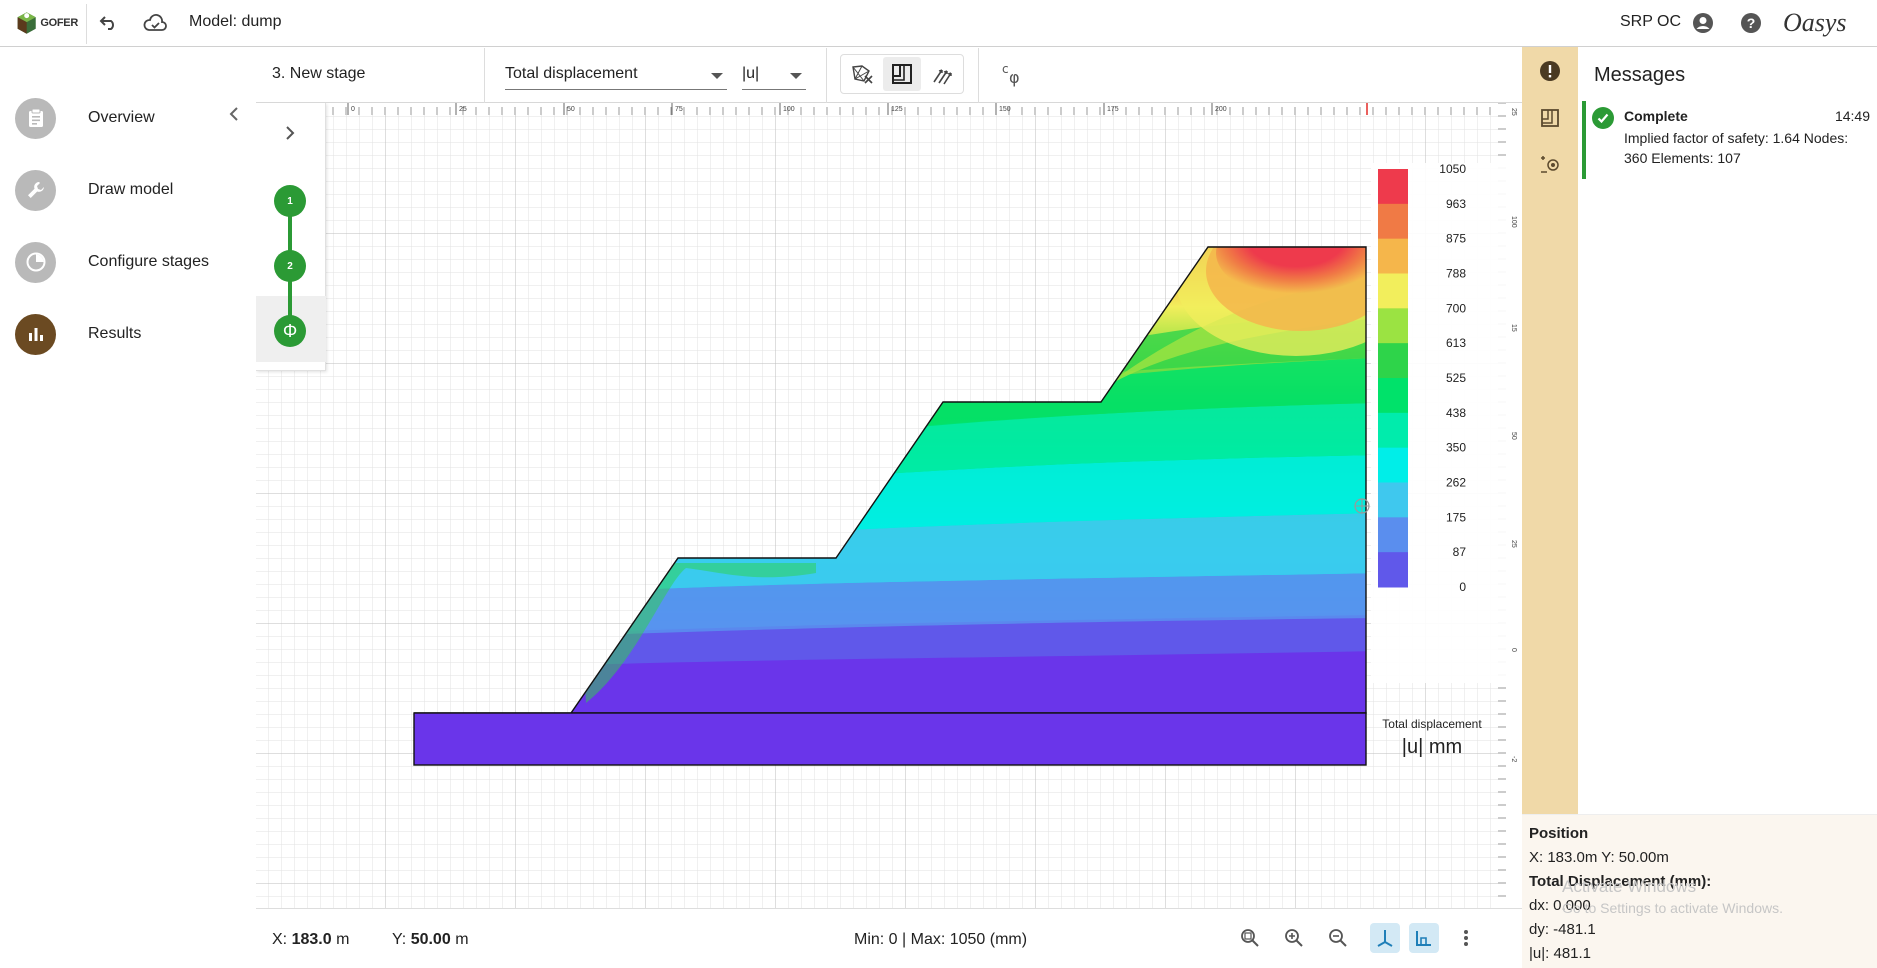 The height and width of the screenshot is (968, 1877). I want to click on nav-item-overview: Overview, so click(130, 118).